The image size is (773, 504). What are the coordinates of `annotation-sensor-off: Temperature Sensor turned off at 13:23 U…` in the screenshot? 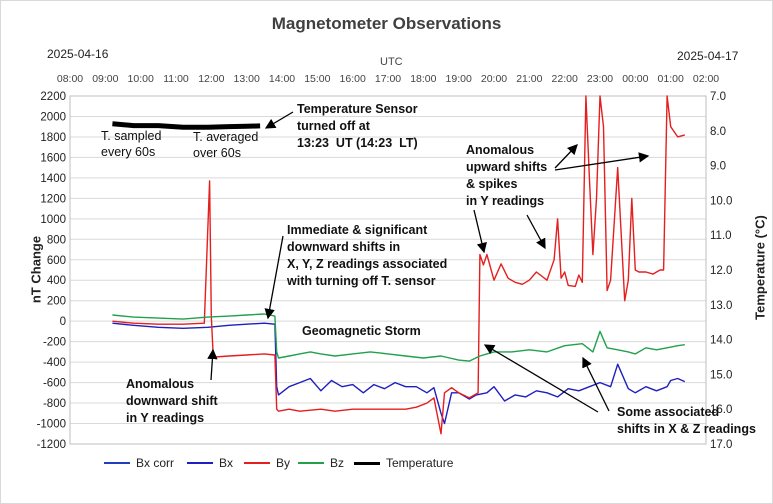 It's located at (357, 126).